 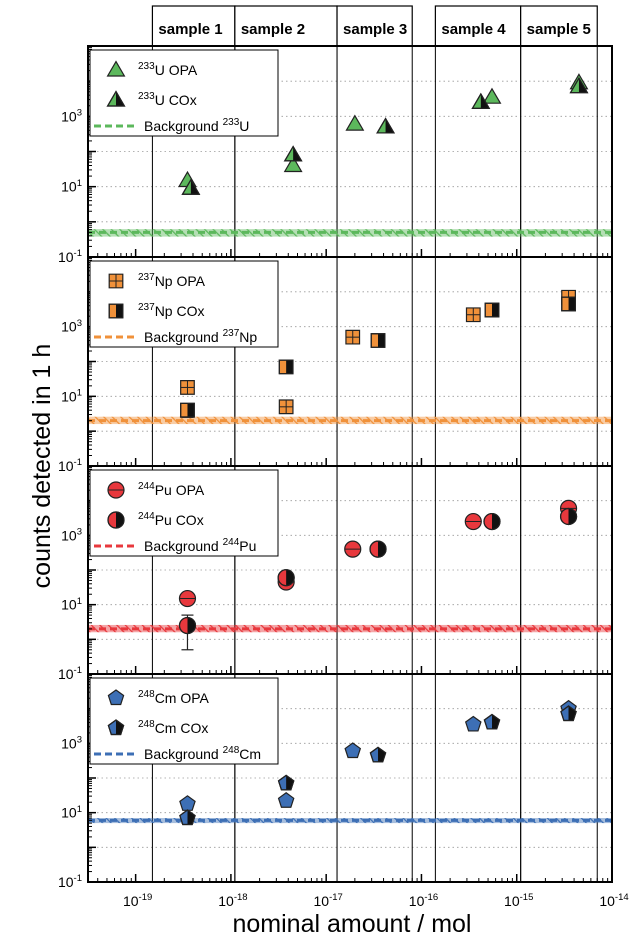 I want to click on x-tick-label: 10-14, so click(x=614, y=900).